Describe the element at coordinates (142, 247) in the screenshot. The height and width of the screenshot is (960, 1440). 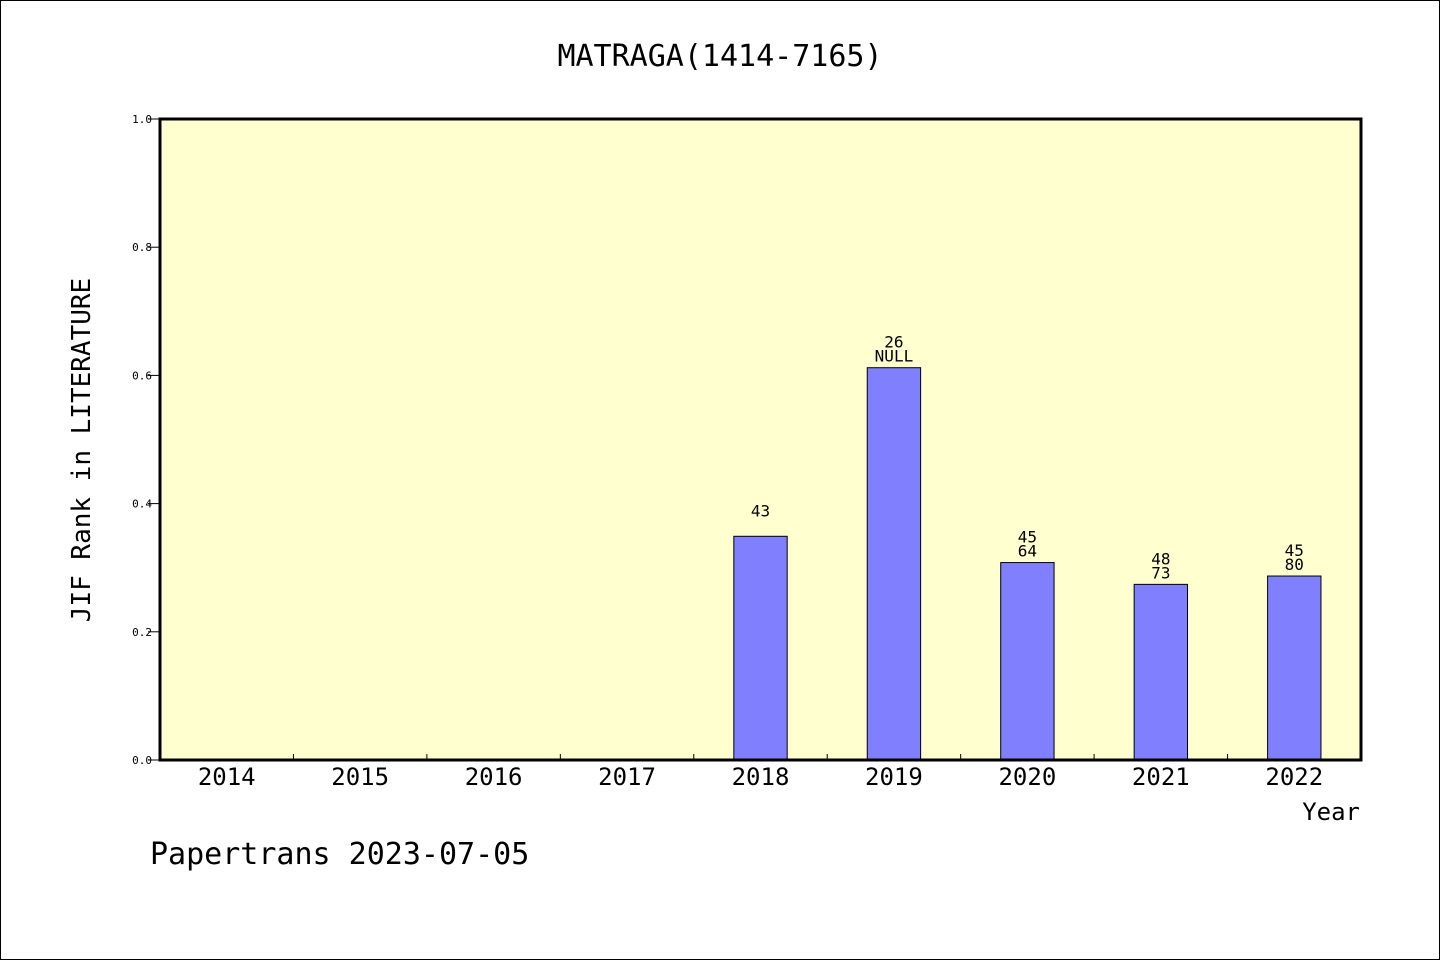
I see `y-tick-label: 0.8` at that location.